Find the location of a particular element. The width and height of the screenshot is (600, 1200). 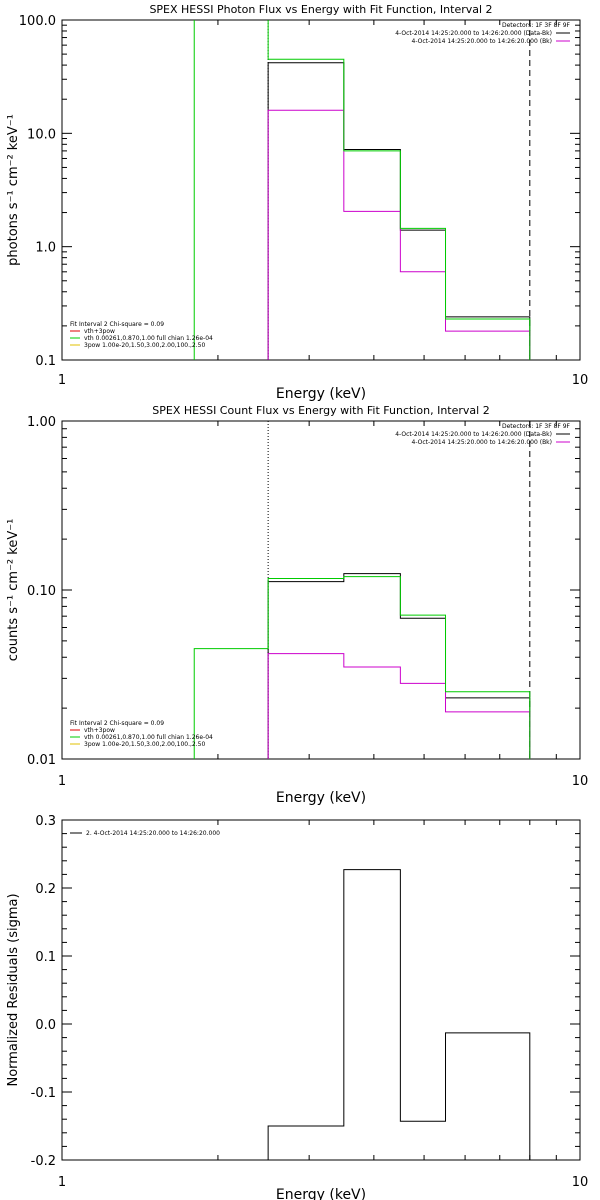

series-residuals is located at coordinates (399, 1014).